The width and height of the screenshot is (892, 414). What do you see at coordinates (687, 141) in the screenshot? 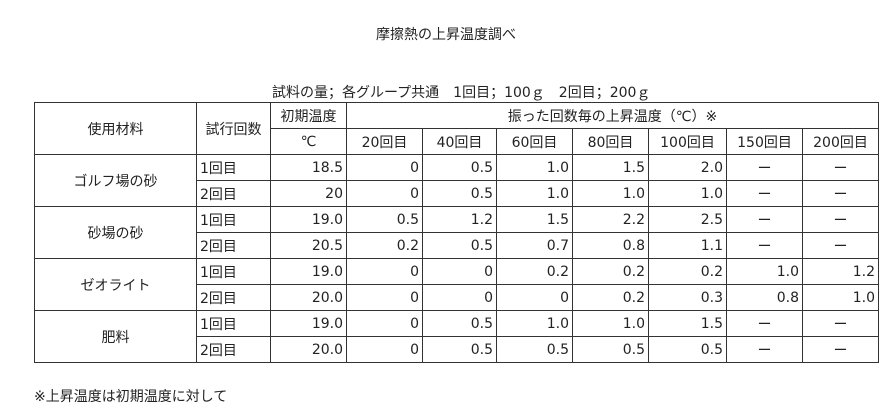
I see `header-count: 100回目` at bounding box center [687, 141].